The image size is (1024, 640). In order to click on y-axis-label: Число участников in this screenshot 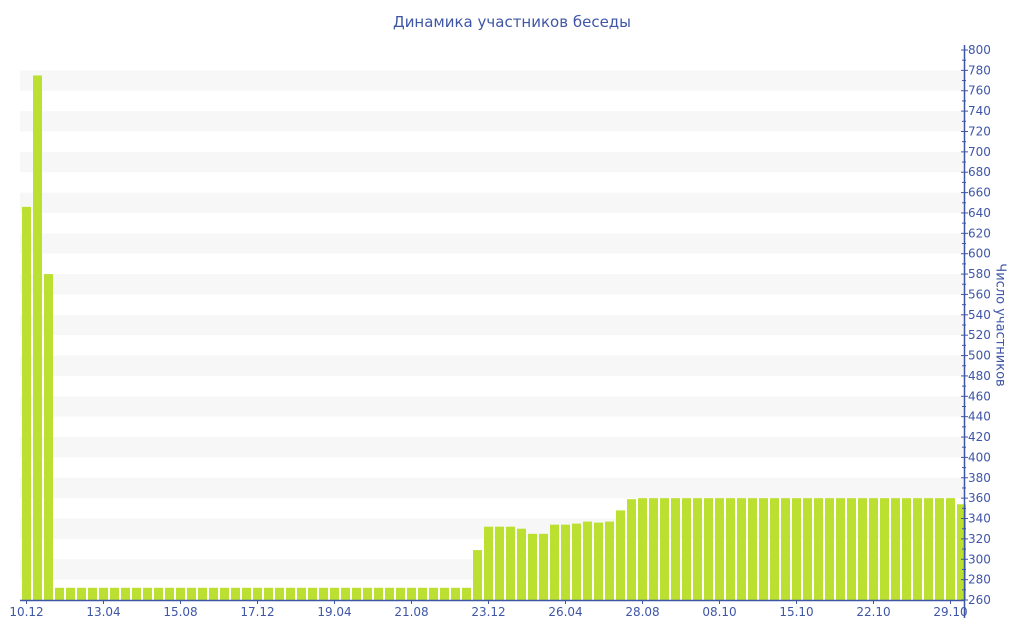, I will do `click(1000, 325)`.